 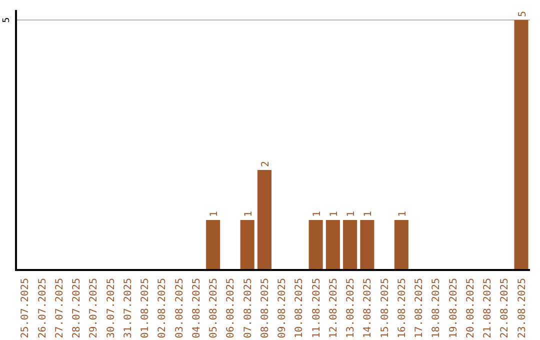 I want to click on x-tick-label: 20.08.2025, so click(x=470, y=308).